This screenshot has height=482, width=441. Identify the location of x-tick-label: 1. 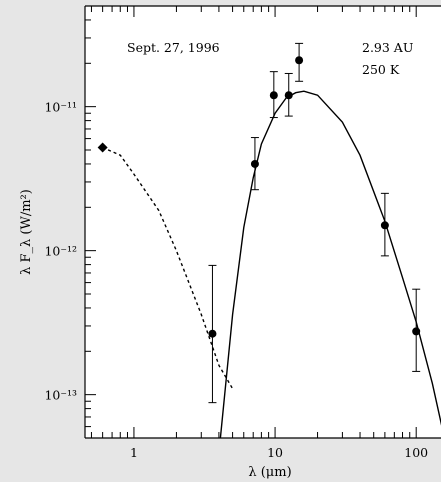
(134, 452).